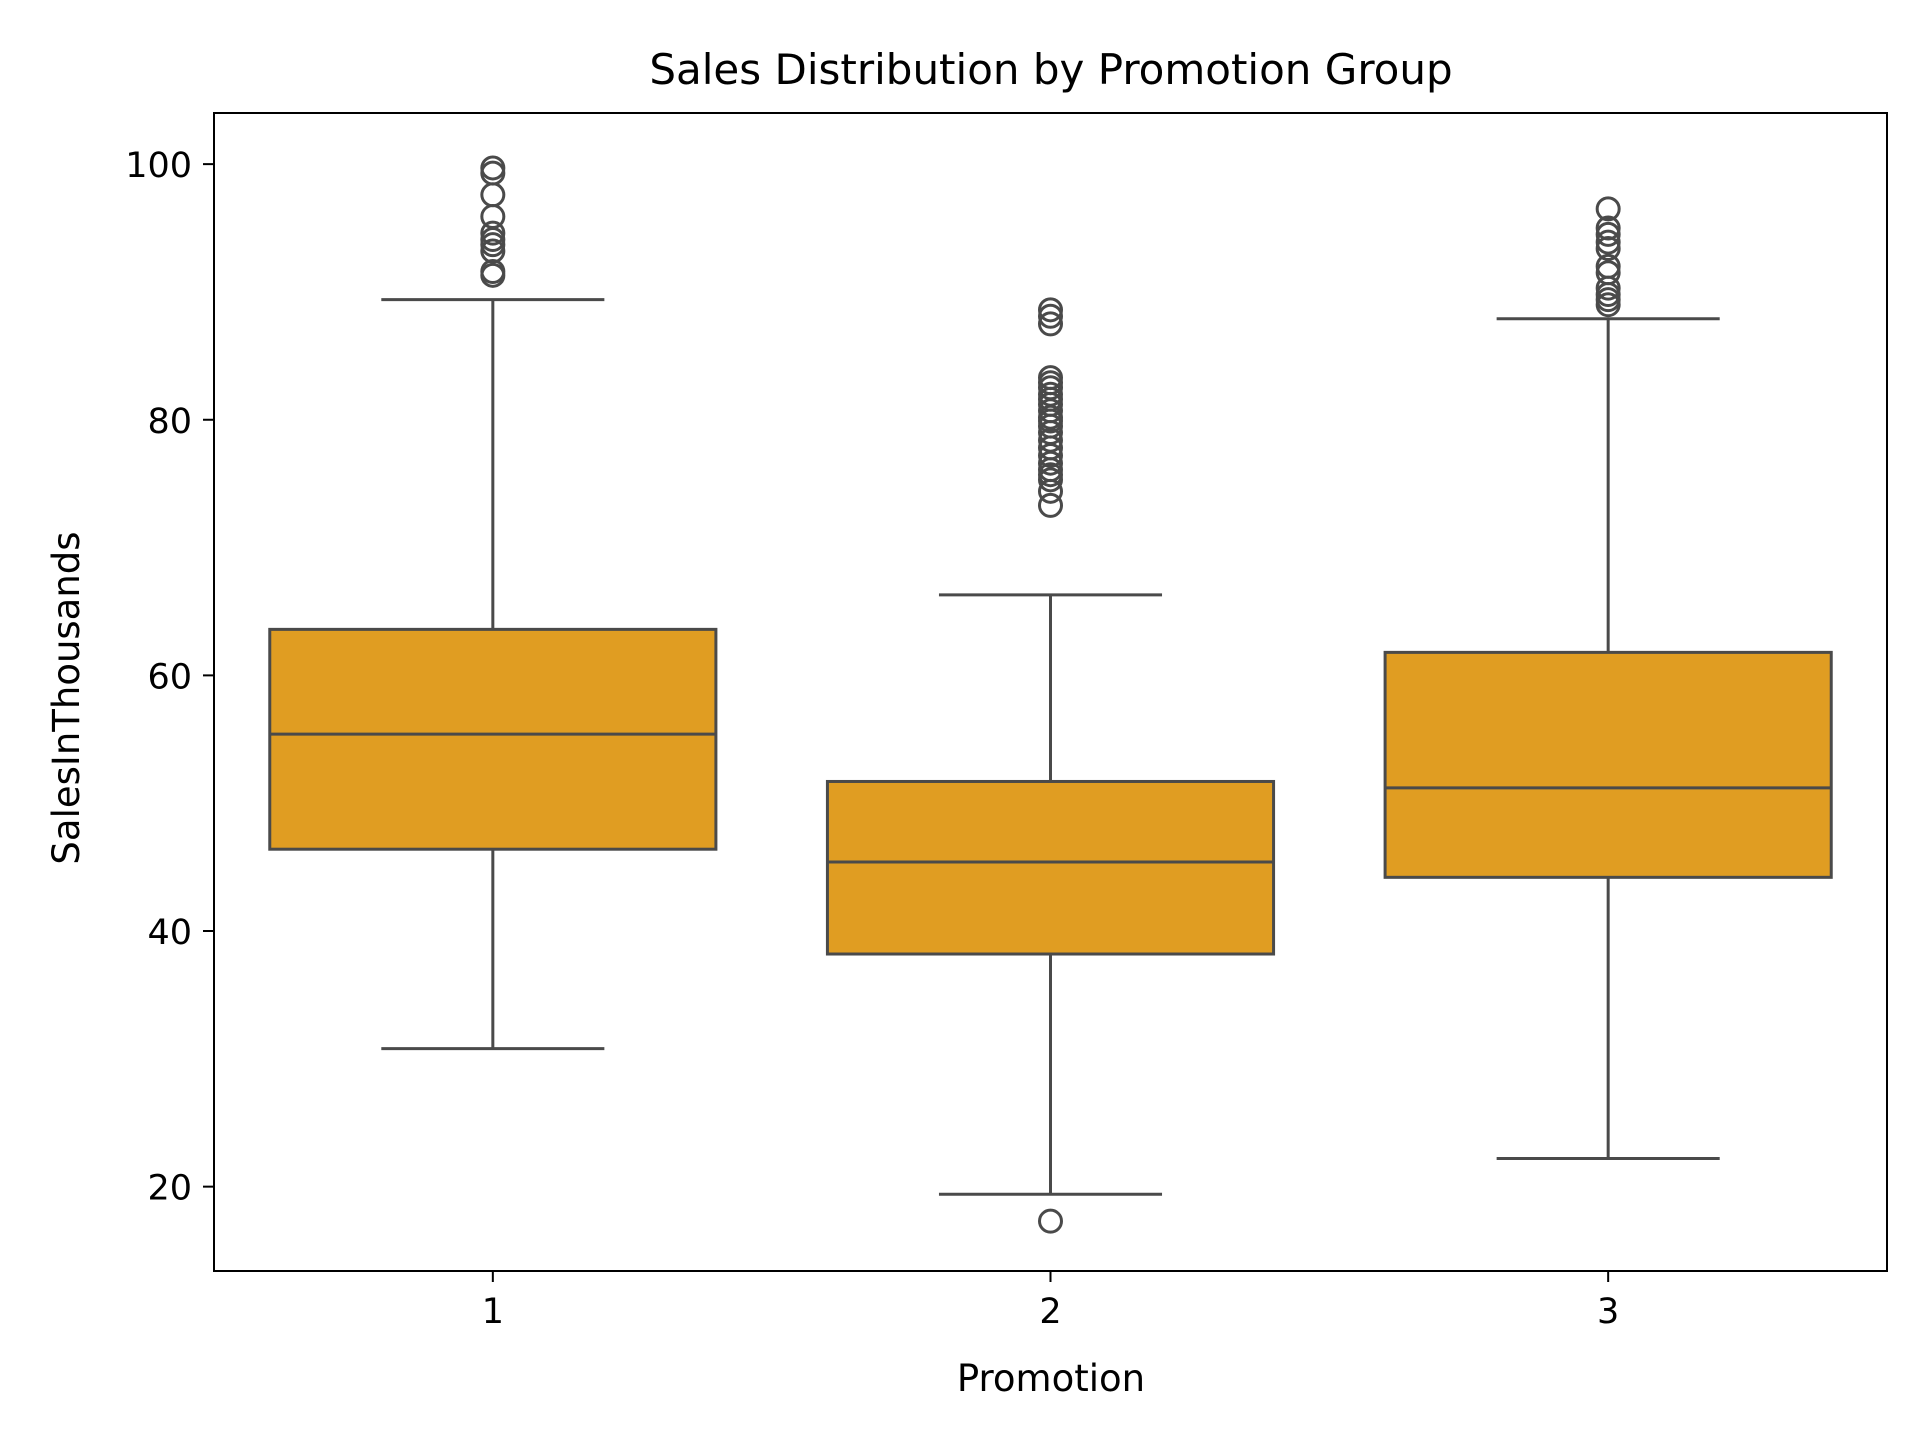 This screenshot has width=1920, height=1440. I want to click on y-tick-label: 100, so click(158, 166).